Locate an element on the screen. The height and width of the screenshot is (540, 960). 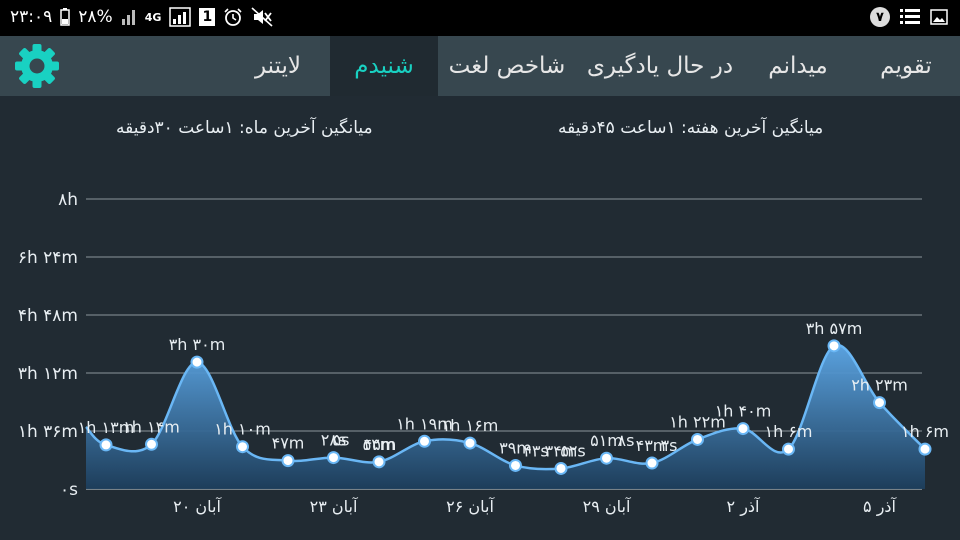
data-label: ۱h ۴۰m is located at coordinates (743, 411).